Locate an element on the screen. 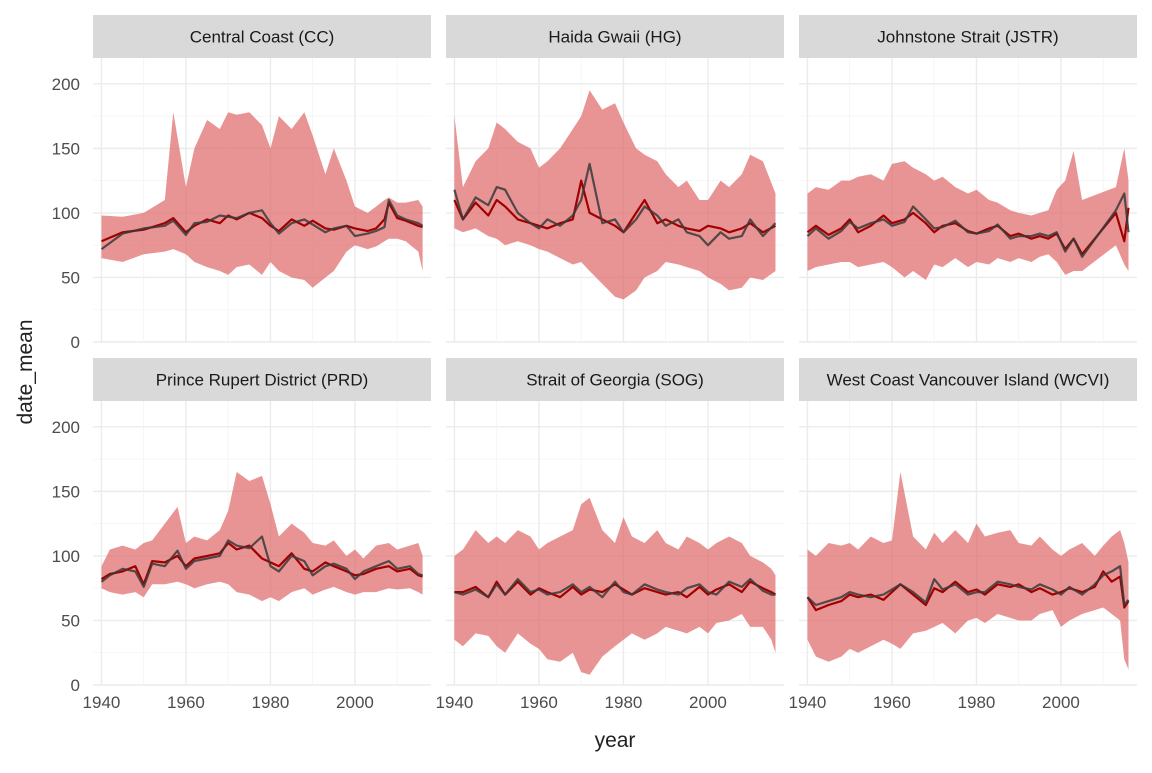 The image size is (1152, 773). facet-title: West Coast Vancouver Island (WCVI) is located at coordinates (968, 380).